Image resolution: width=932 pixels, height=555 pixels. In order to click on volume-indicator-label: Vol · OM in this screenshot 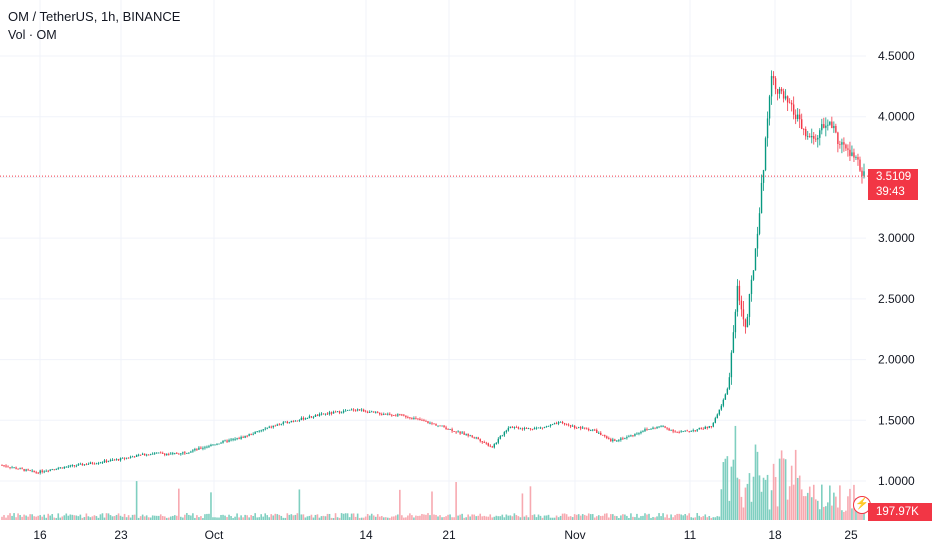, I will do `click(32, 35)`.